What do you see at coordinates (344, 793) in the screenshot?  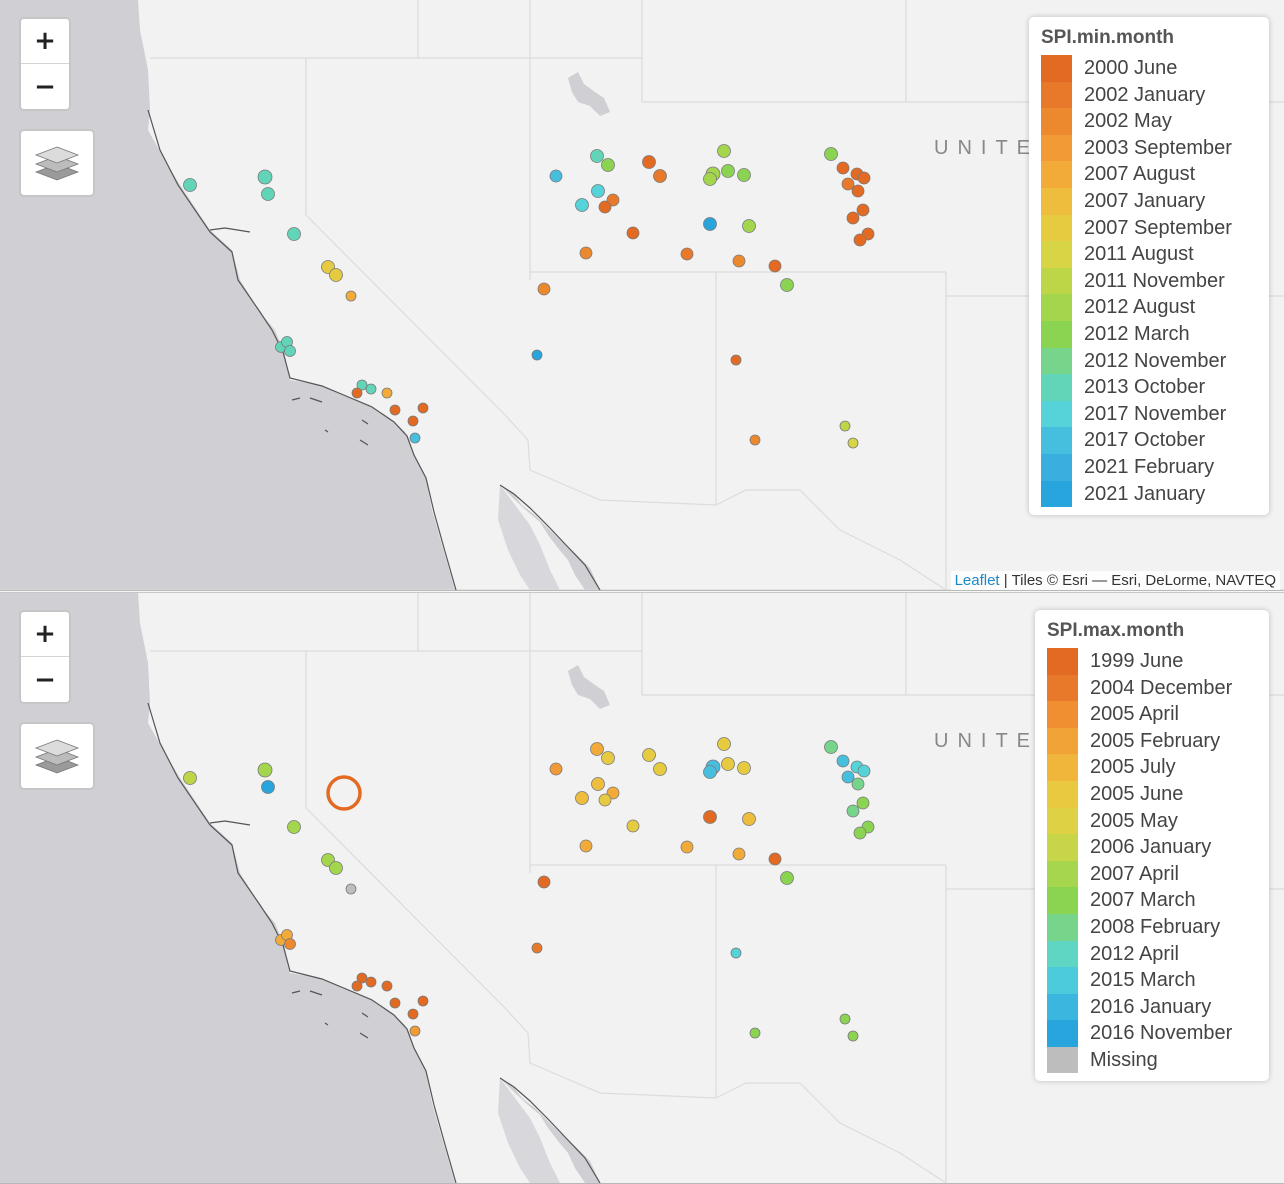 I see `selected-site-highlight` at bounding box center [344, 793].